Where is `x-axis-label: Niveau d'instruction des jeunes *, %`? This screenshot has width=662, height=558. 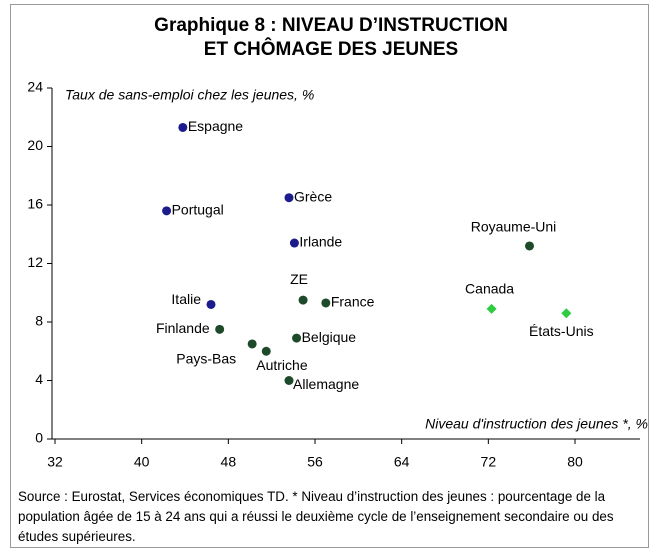 x-axis-label: Niveau d'instruction des jeunes *, % is located at coordinates (536, 424).